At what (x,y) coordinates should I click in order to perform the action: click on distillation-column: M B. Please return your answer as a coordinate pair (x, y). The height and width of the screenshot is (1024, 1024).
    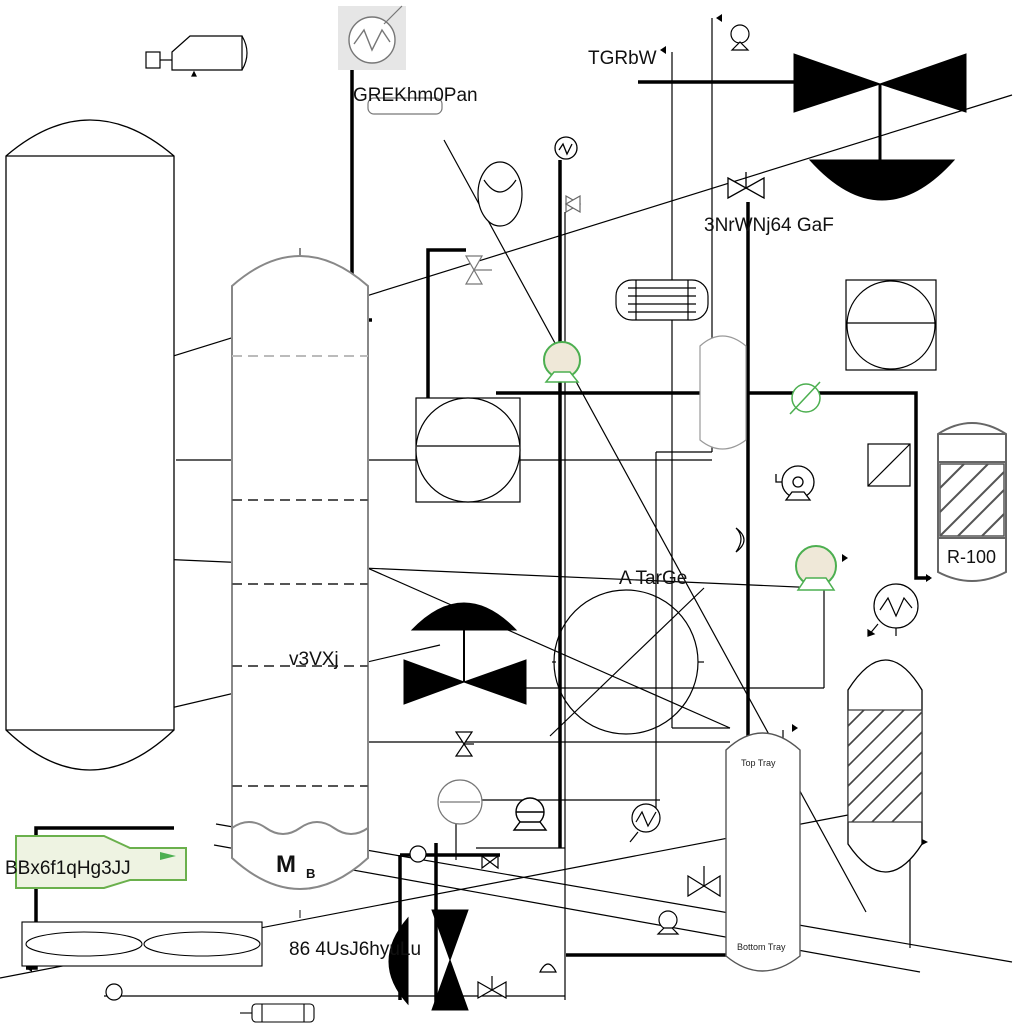
    Looking at the image, I should click on (300, 583).